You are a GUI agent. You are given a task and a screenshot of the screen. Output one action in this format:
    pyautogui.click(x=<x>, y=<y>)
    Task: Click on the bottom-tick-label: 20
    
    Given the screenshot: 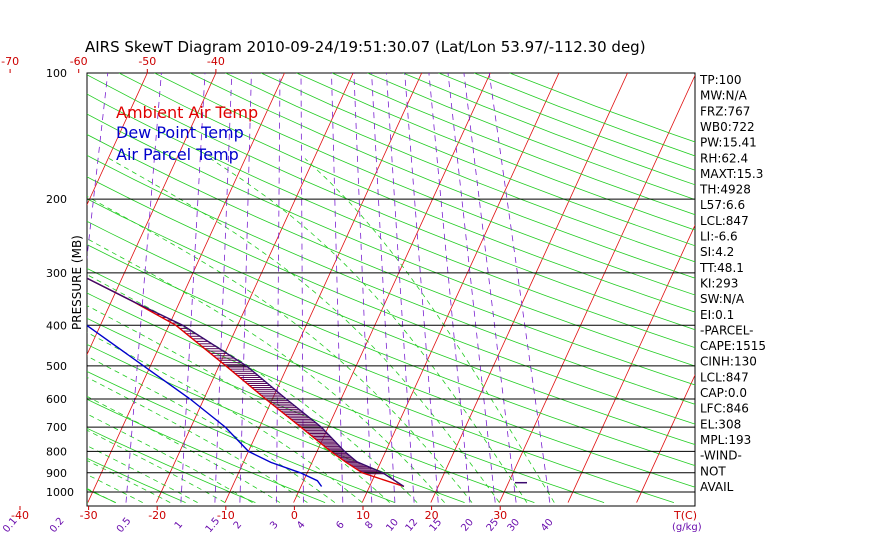 What is the action you would take?
    pyautogui.click(x=432, y=515)
    